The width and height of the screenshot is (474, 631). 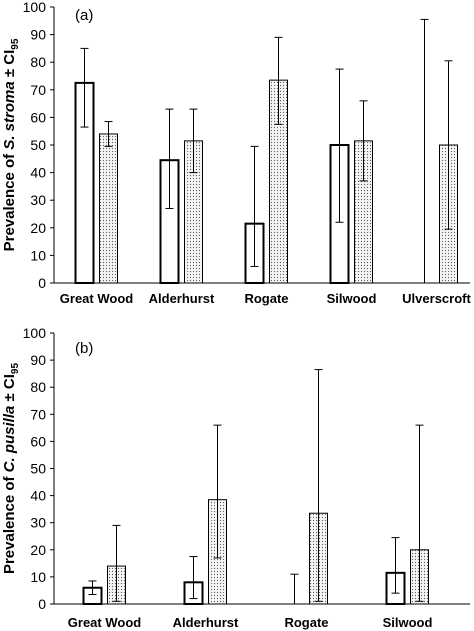 I want to click on category-label: Ulverscroft, so click(x=436, y=298).